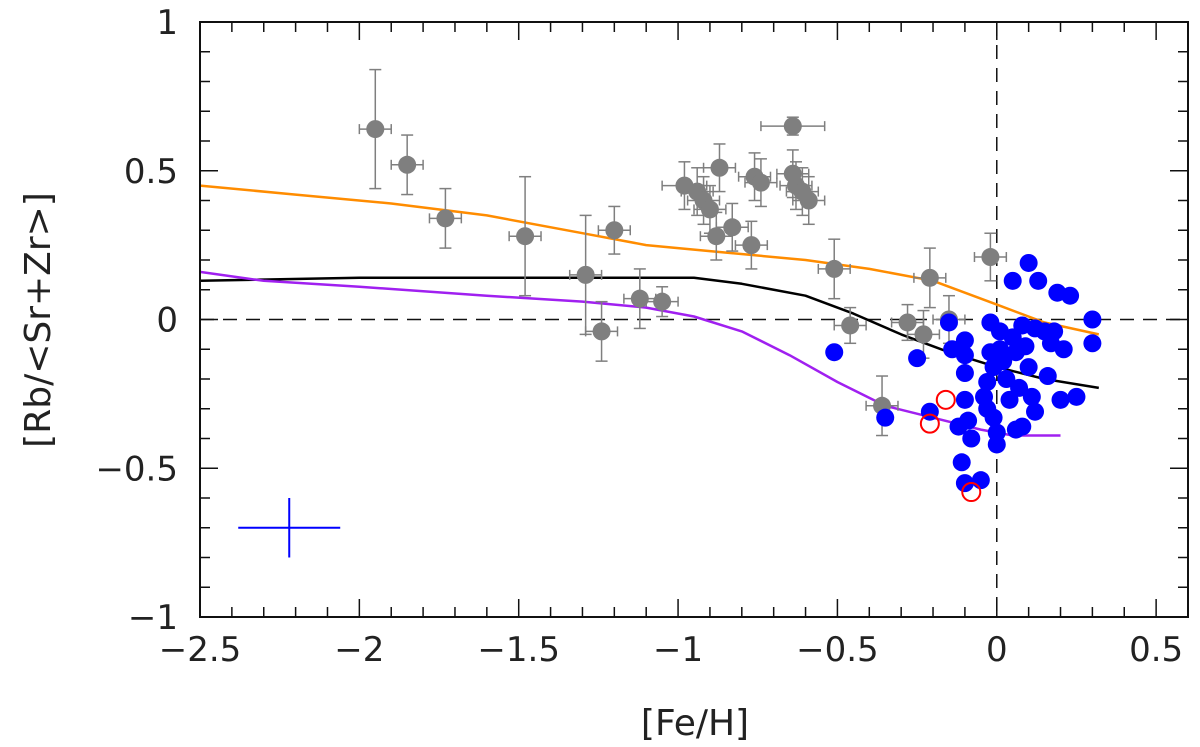 Image resolution: width=1200 pixels, height=747 pixels. Describe the element at coordinates (518, 650) in the screenshot. I see `x-tick-label: −1.5` at that location.